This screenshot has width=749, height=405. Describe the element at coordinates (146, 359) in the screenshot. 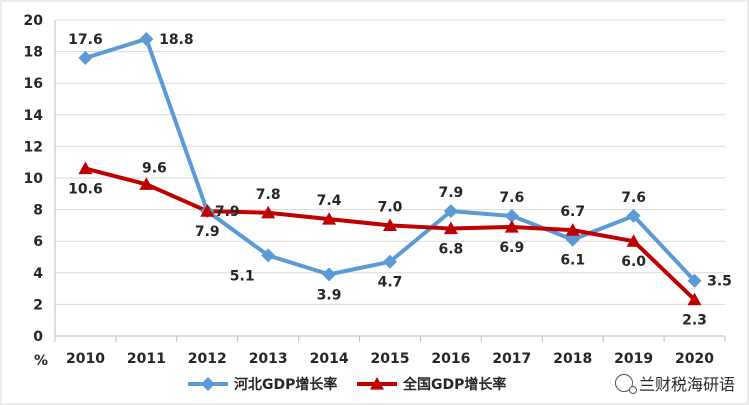

I see `x-tick-label: 2011` at that location.